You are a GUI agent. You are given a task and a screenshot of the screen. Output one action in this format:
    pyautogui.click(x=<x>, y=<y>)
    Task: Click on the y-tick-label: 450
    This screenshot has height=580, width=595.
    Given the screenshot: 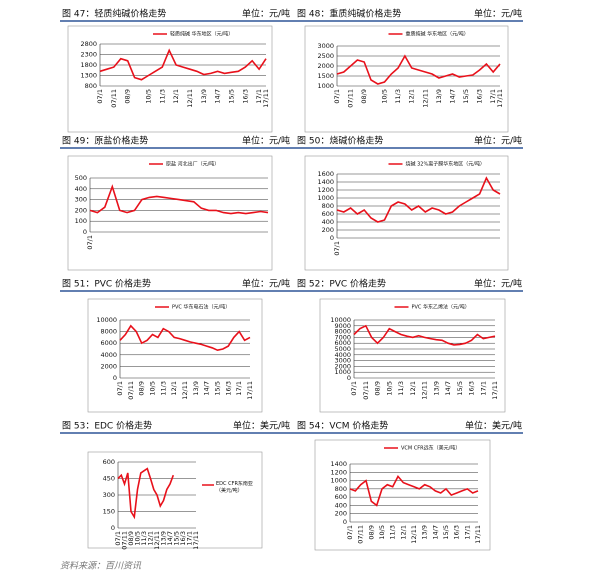 What is the action you would take?
    pyautogui.click(x=109, y=479)
    